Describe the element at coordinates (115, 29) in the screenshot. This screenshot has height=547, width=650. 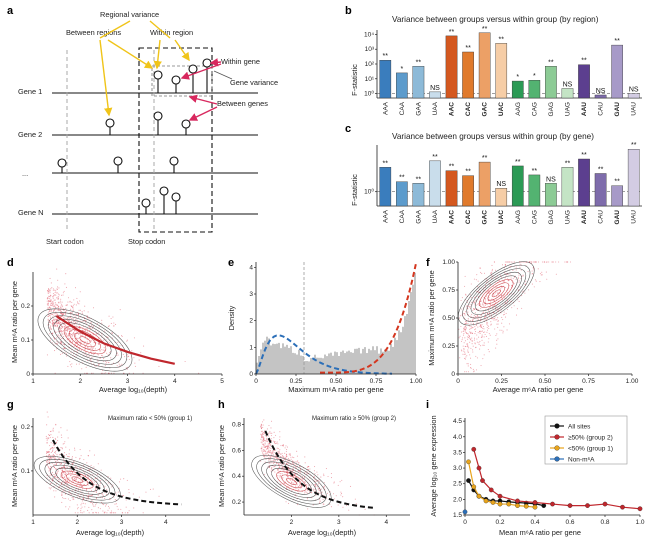
I see `arrow-regional-to-between` at that location.